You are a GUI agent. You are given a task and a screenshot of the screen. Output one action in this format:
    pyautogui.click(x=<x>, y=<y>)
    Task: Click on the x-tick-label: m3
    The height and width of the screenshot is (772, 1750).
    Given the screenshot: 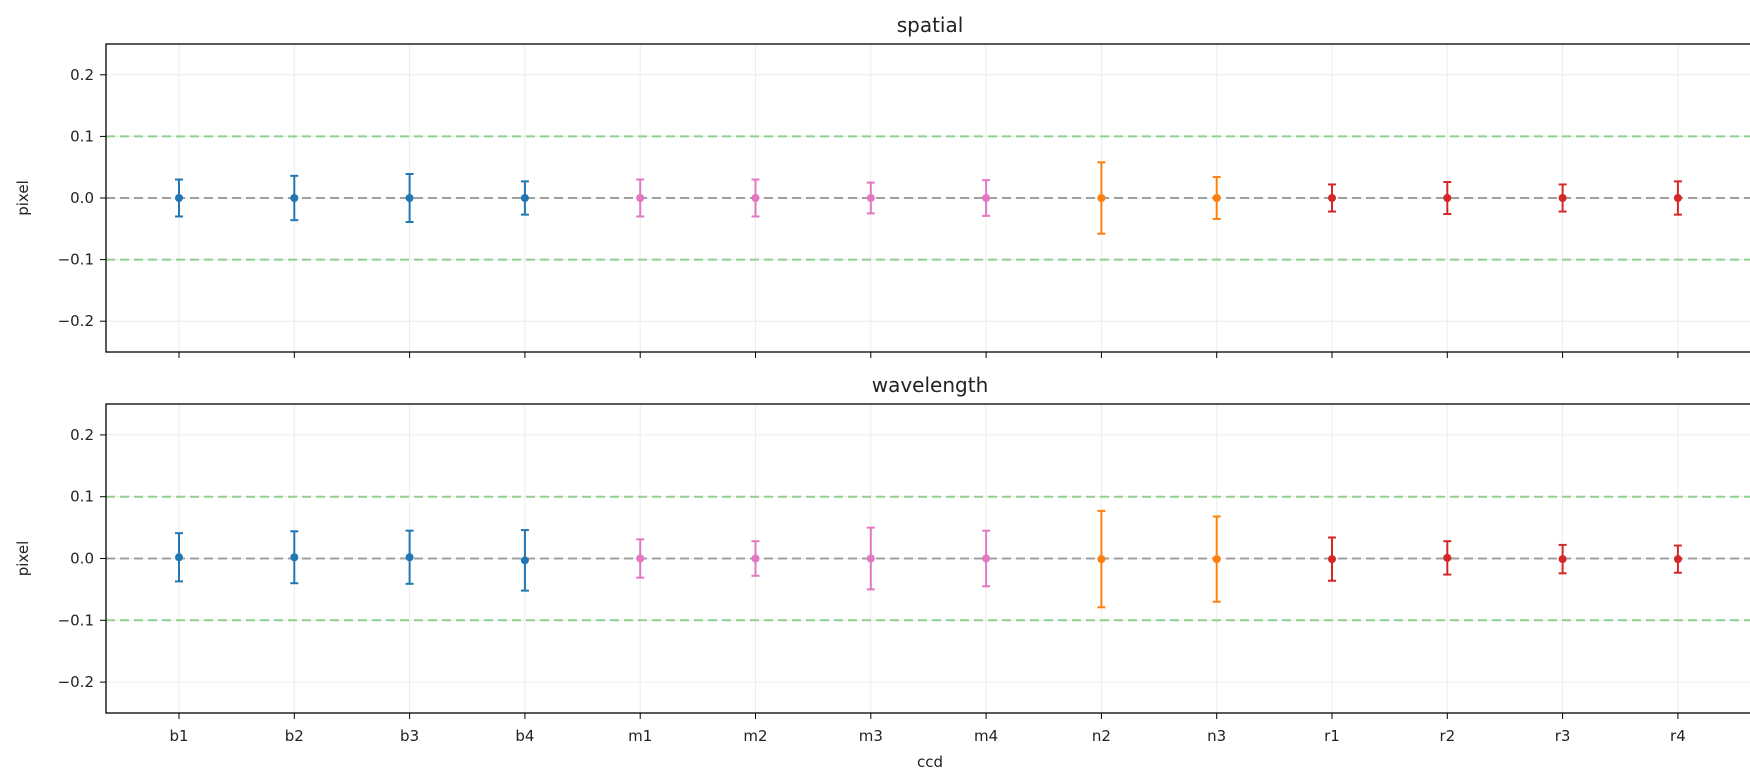 What is the action you would take?
    pyautogui.click(x=871, y=736)
    